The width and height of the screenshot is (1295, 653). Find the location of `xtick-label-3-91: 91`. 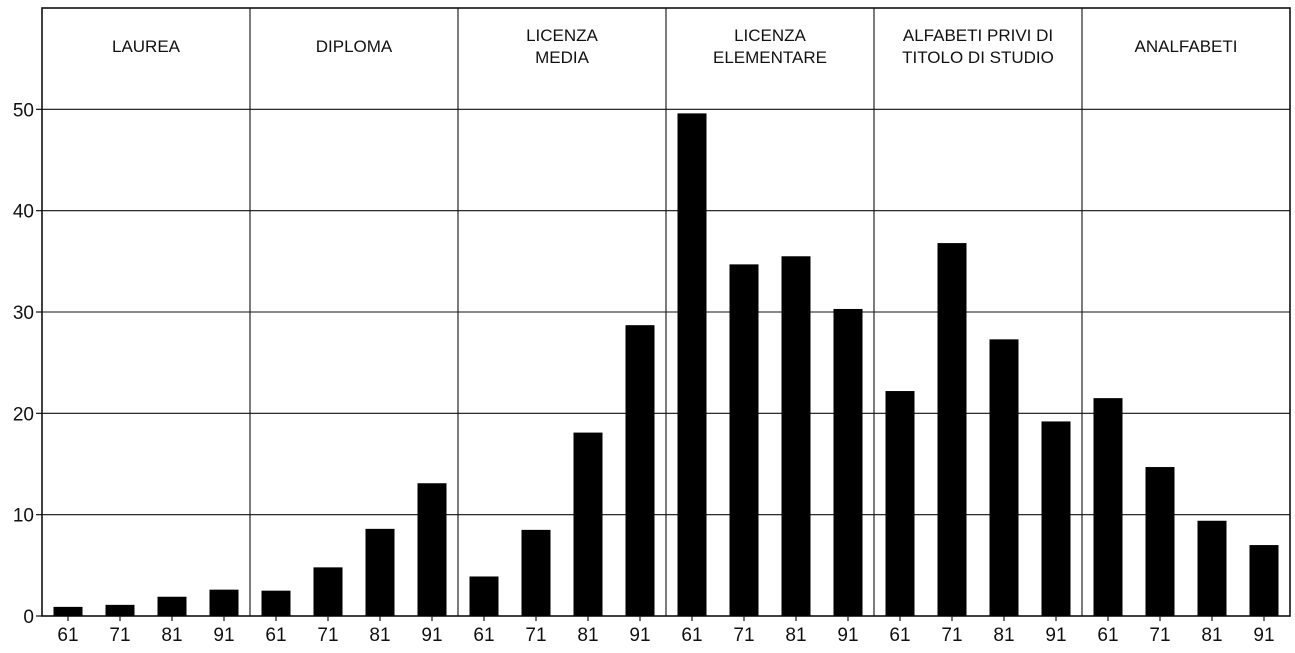

xtick-label-3-91: 91 is located at coordinates (847, 635).